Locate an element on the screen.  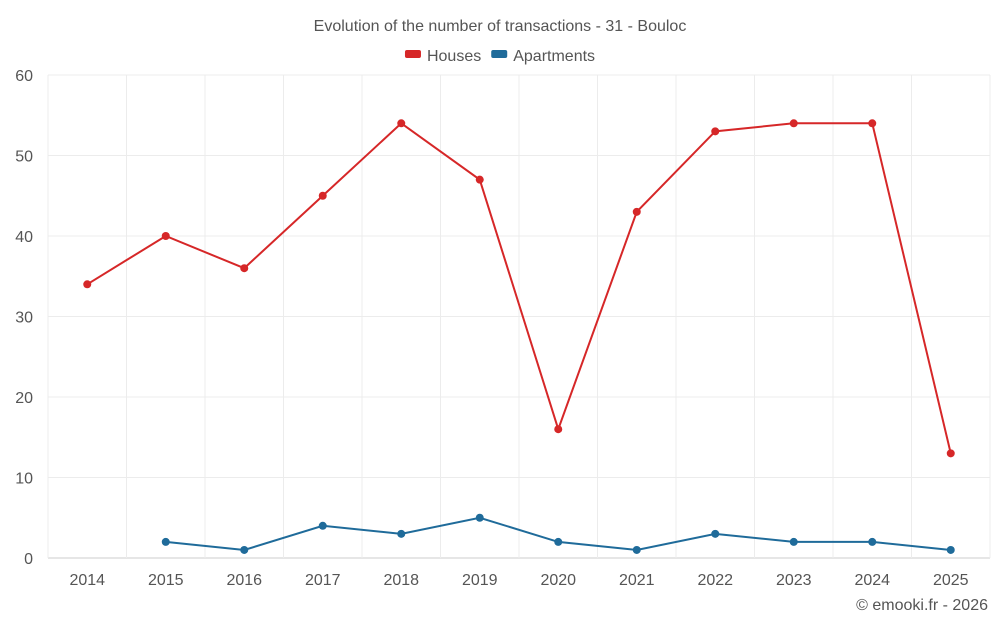
x-tick-label: 2014 is located at coordinates (87, 580).